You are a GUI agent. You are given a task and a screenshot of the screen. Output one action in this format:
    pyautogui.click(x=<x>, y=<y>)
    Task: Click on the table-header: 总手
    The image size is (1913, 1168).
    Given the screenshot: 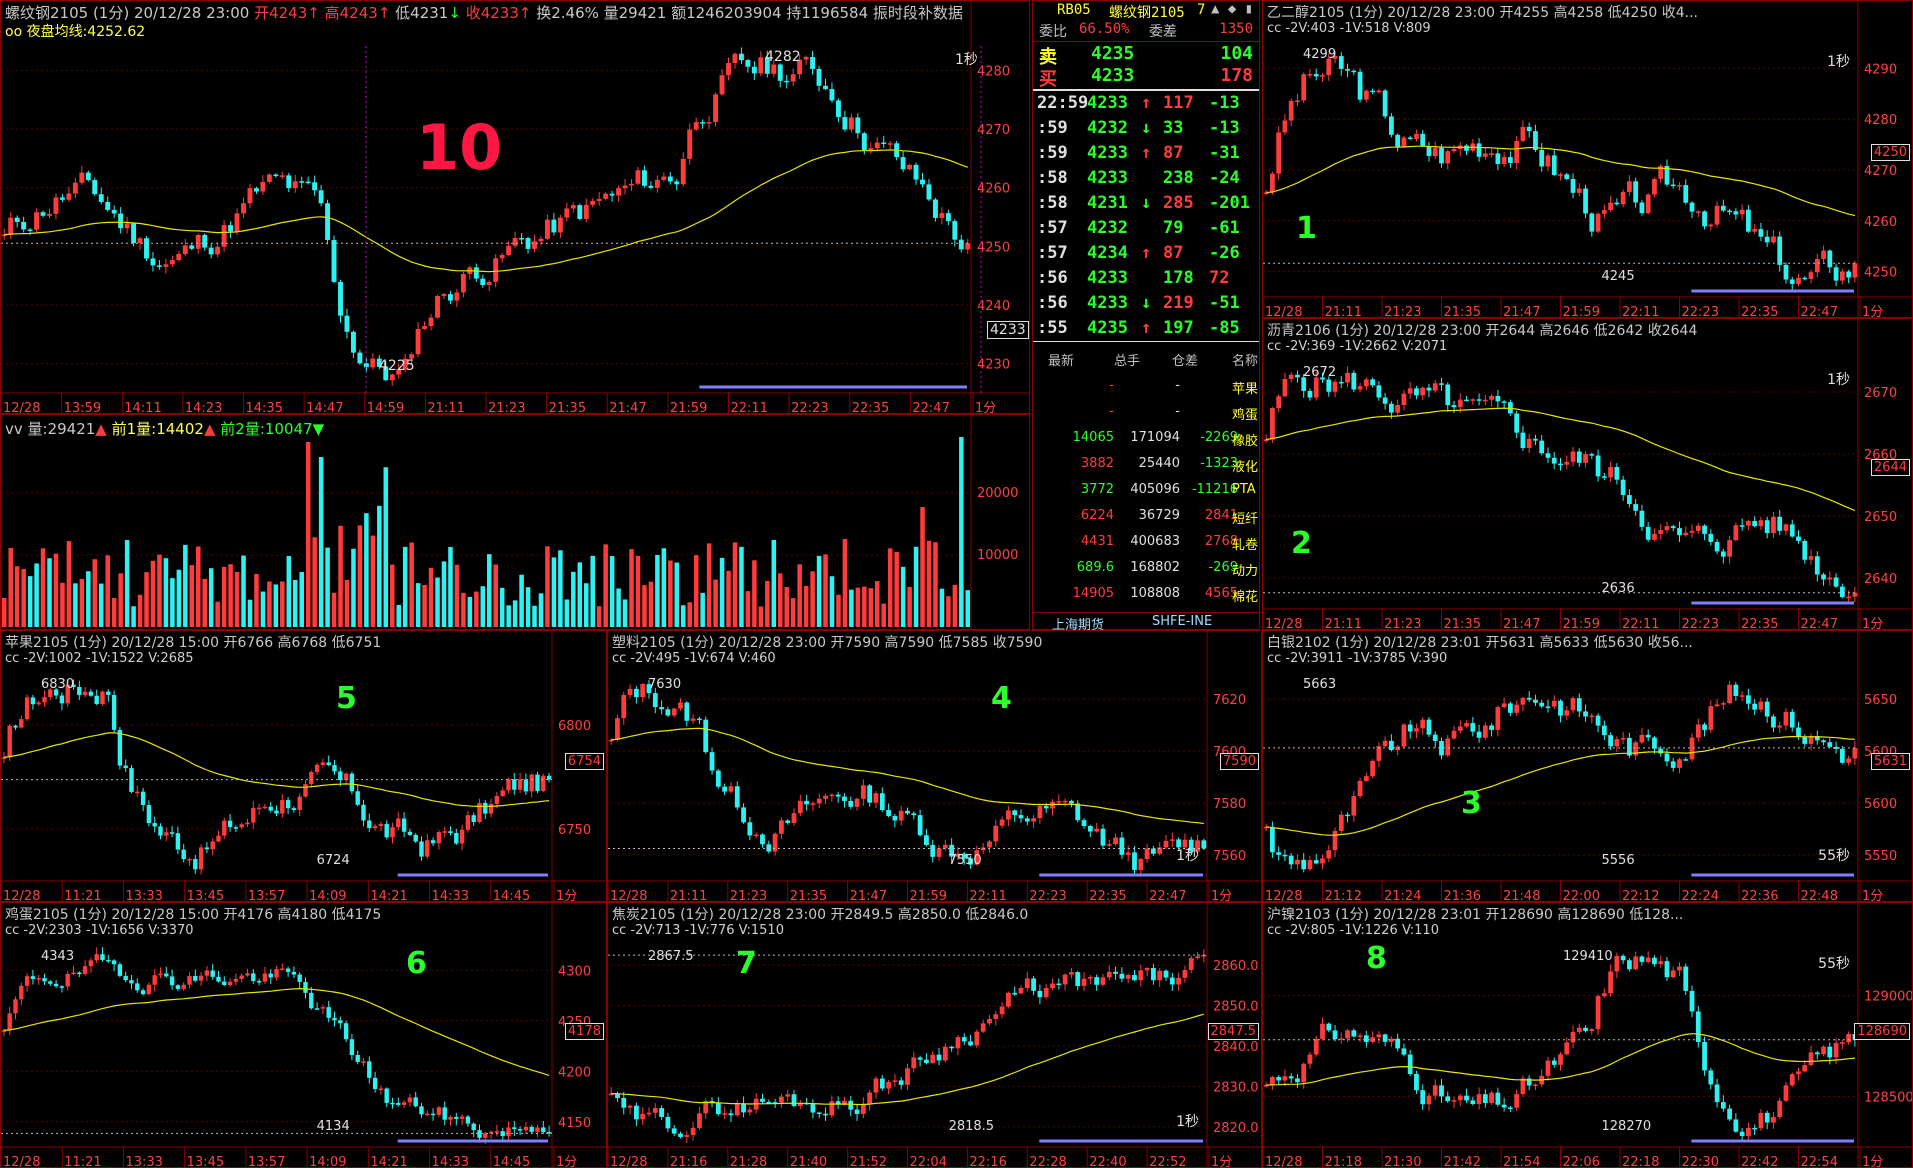 What is the action you would take?
    pyautogui.click(x=1127, y=361)
    